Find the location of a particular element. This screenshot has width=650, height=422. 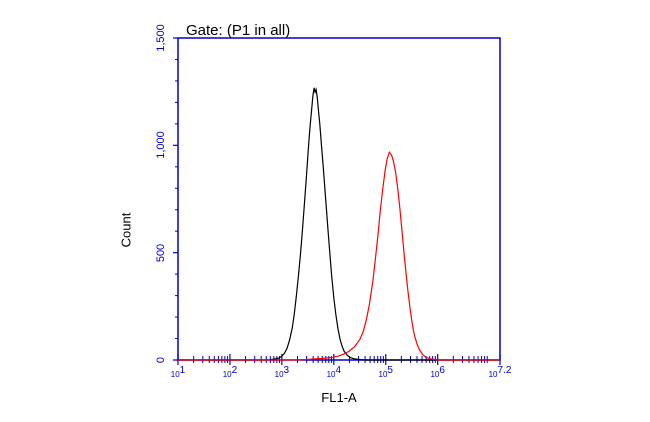

x-tick-exponent: 5 is located at coordinates (390, 370).